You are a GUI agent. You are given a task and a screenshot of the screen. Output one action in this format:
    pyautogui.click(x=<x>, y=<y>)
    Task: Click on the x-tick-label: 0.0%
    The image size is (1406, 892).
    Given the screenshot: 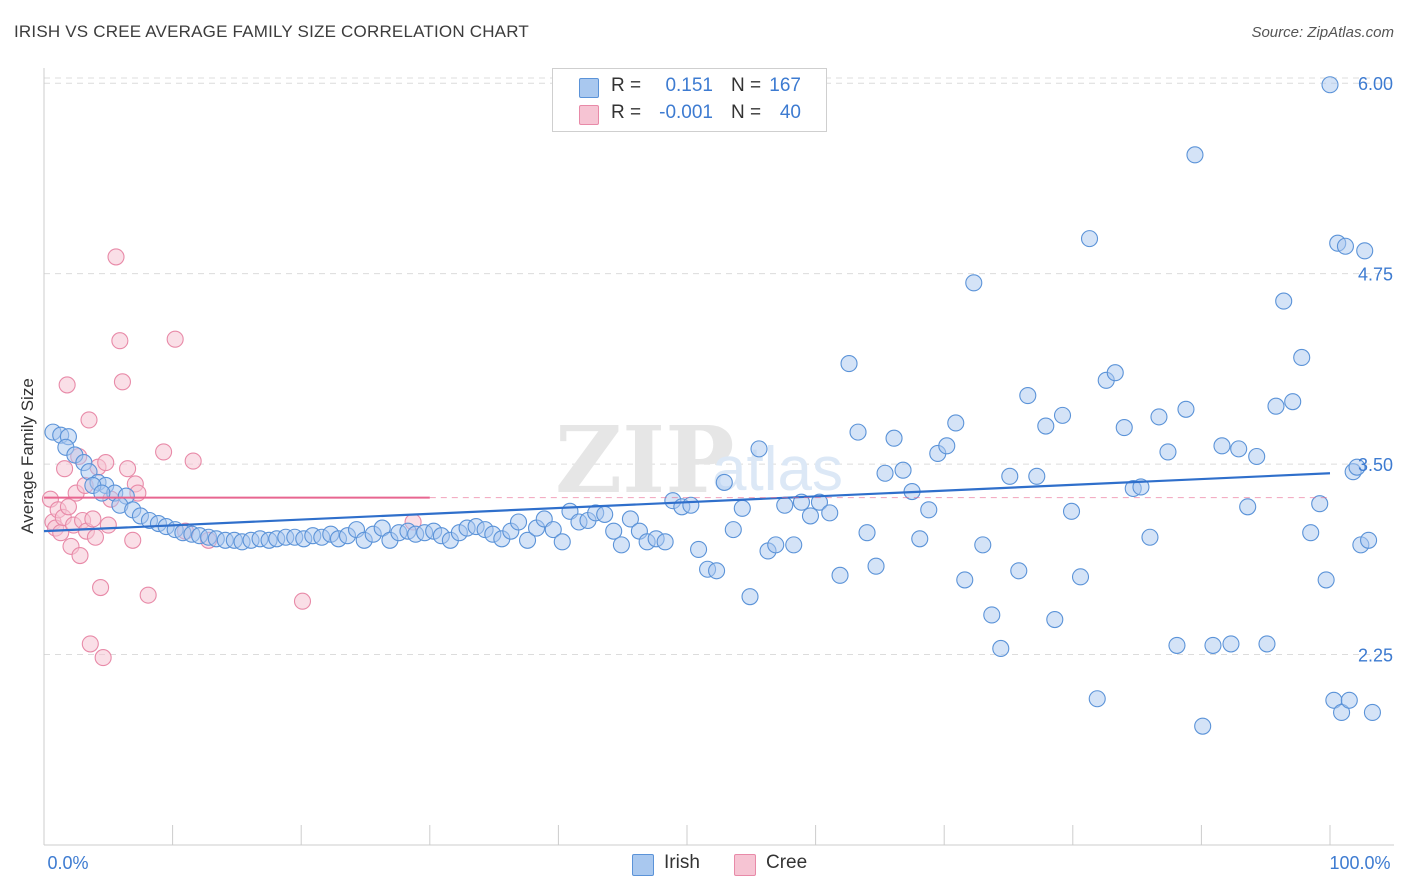 What is the action you would take?
    pyautogui.click(x=67, y=863)
    